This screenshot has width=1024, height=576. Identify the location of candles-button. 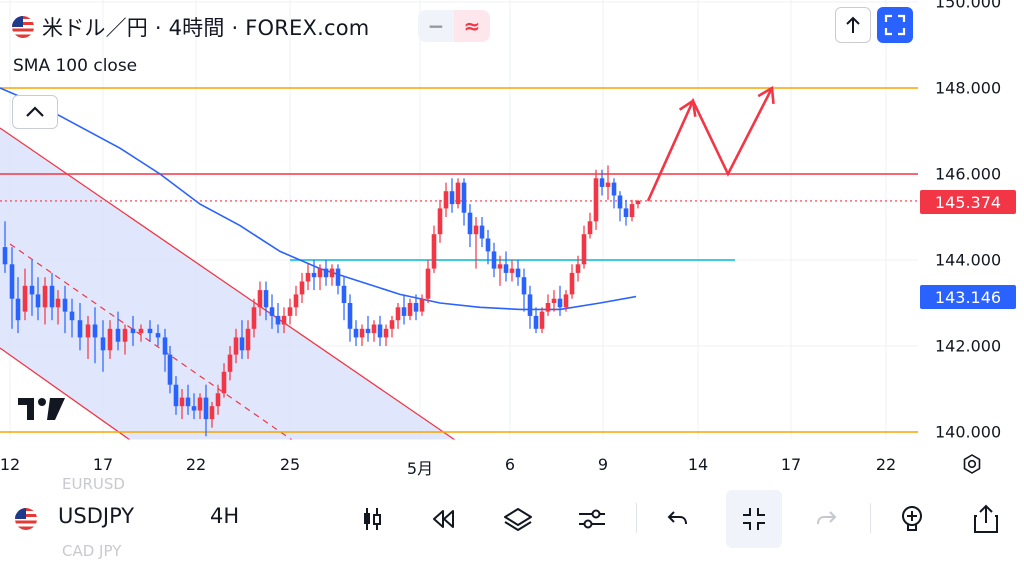
(372, 519).